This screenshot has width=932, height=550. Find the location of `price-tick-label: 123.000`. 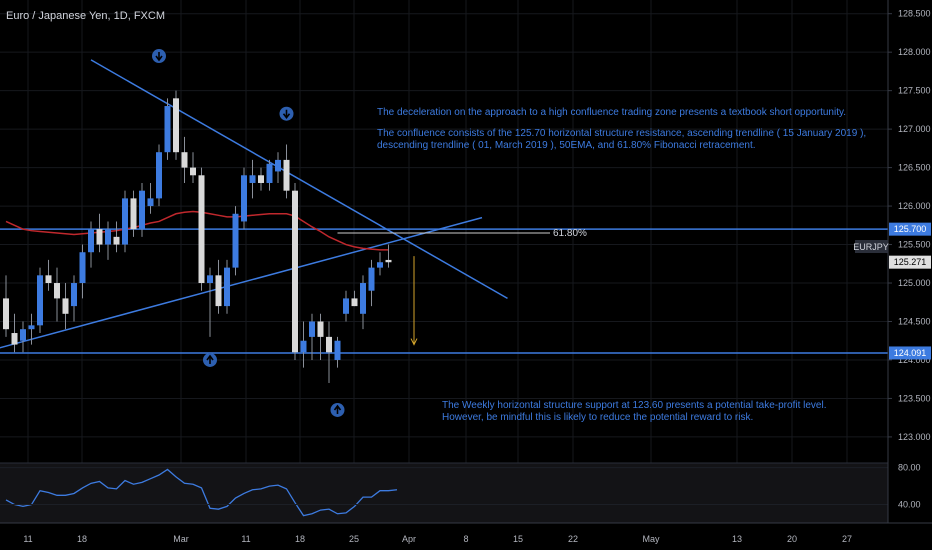

price-tick-label: 123.000 is located at coordinates (914, 437).